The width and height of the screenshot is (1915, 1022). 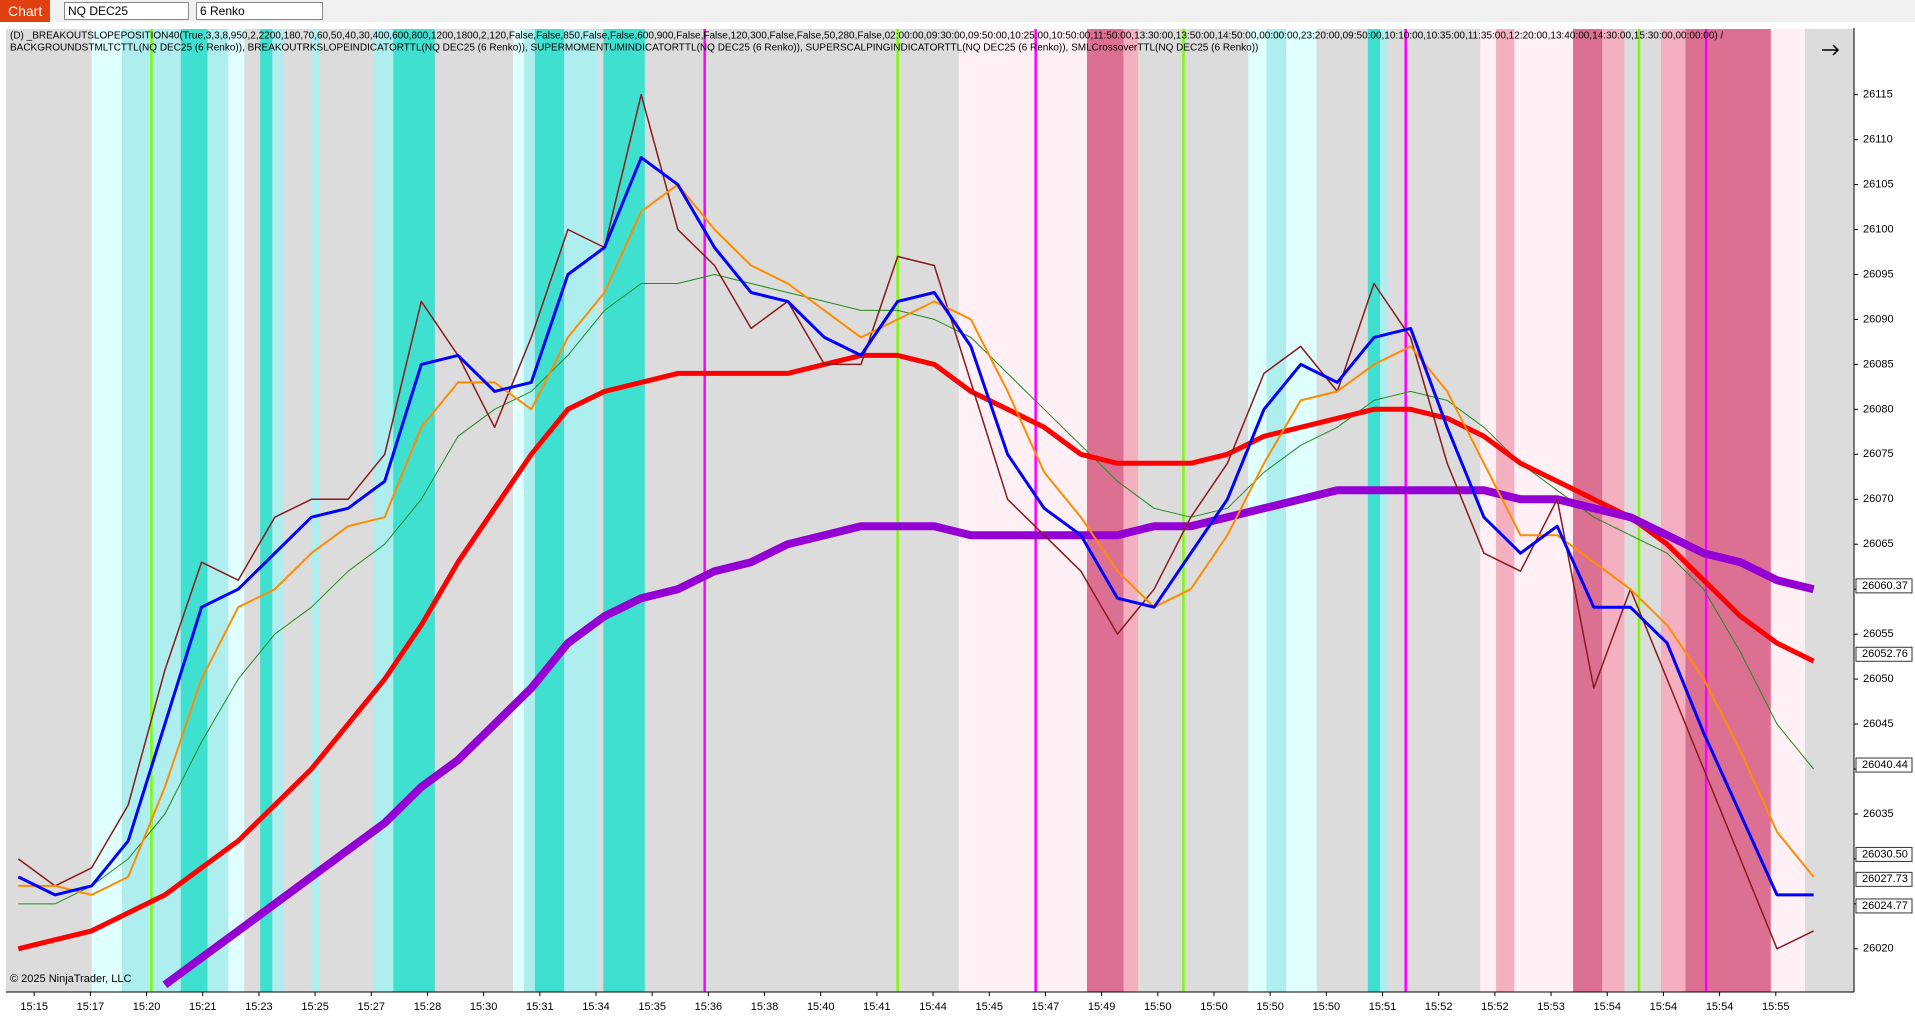 I want to click on copyright: © 2025 NinjaTrader, LLC, so click(x=70, y=979).